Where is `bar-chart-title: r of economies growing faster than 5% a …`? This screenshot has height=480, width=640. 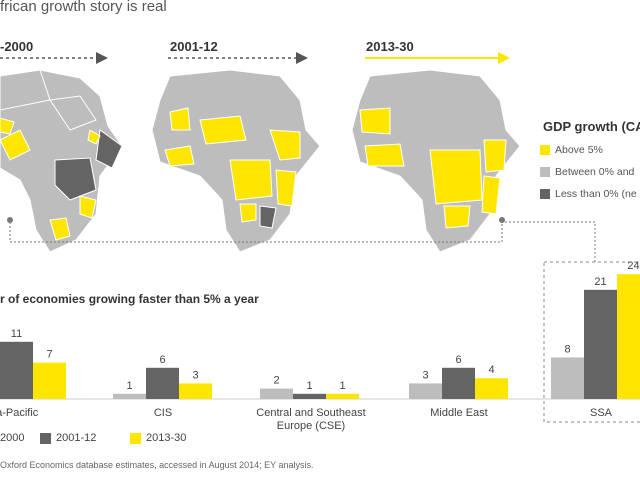 bar-chart-title: r of economies growing faster than 5% a … is located at coordinates (129, 299).